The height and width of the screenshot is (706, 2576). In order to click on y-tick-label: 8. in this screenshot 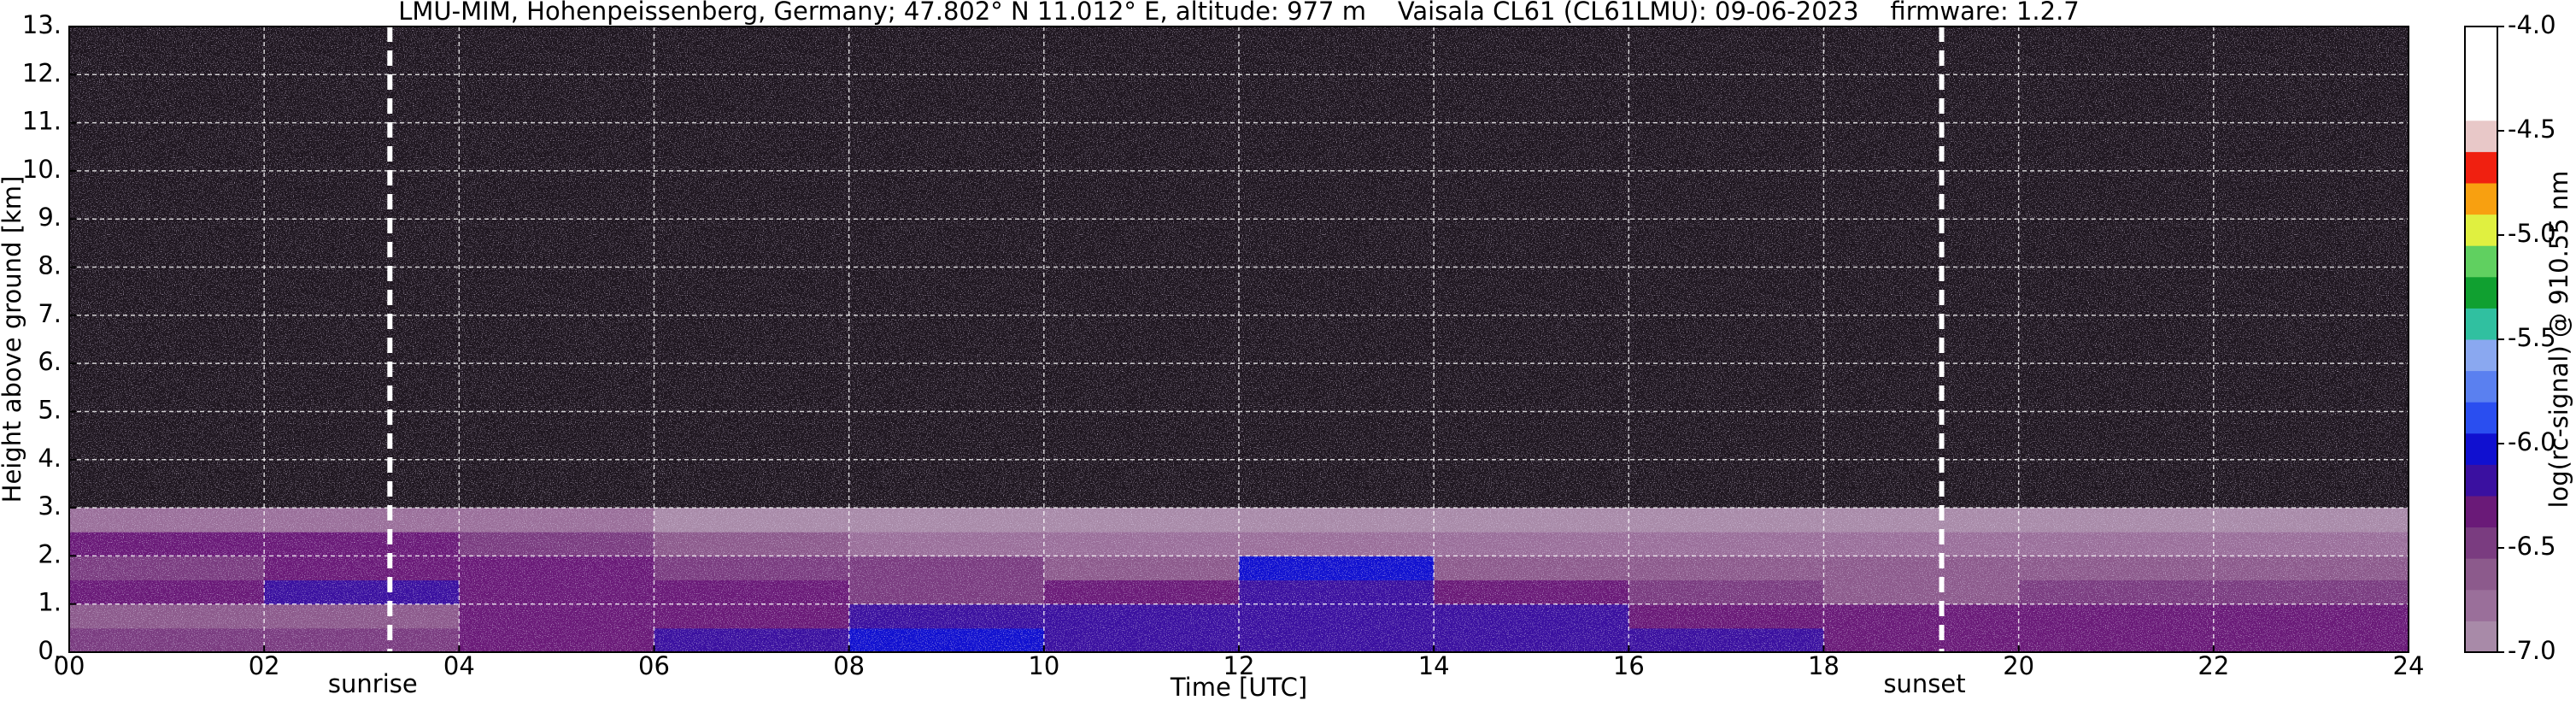, I will do `click(50, 265)`.